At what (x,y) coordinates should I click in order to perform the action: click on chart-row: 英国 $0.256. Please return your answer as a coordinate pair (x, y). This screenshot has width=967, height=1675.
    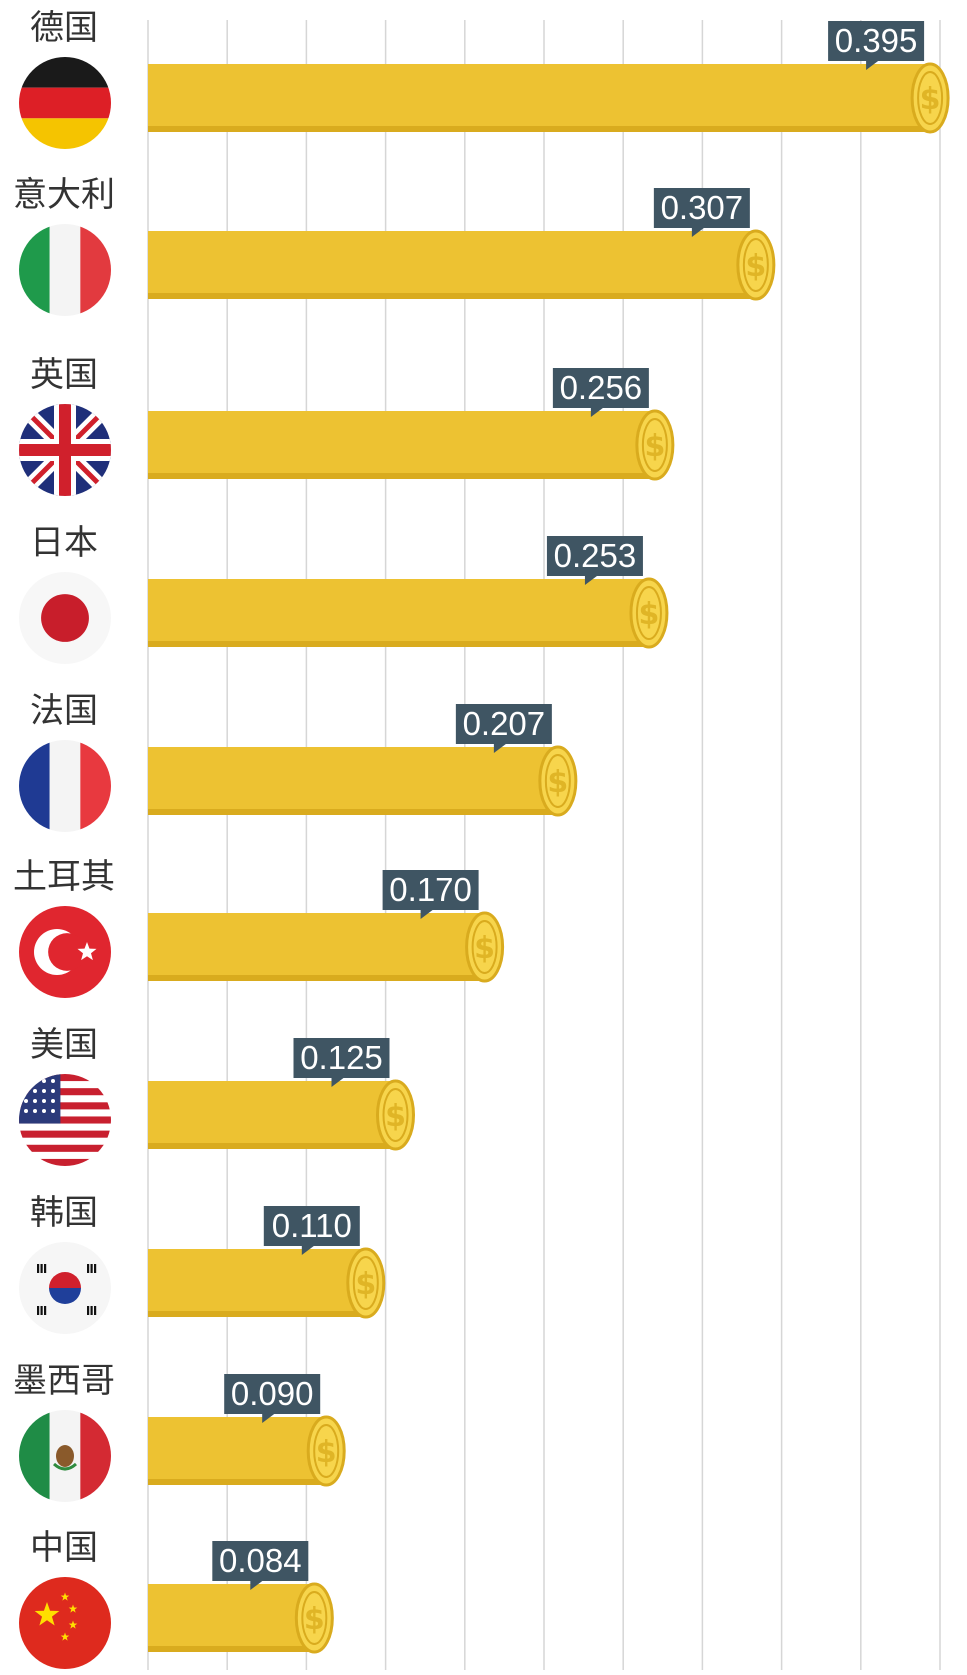
    Looking at the image, I should click on (347, 425).